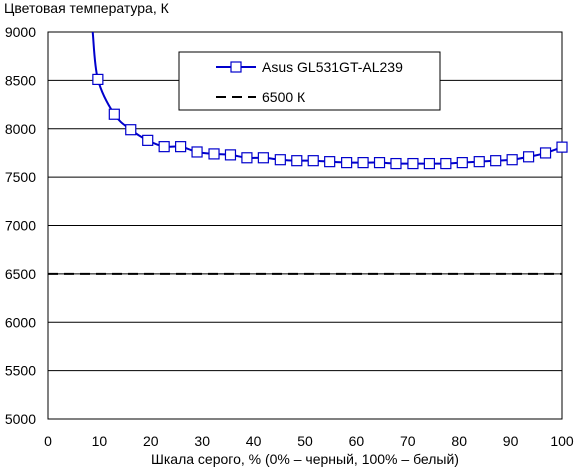  Describe the element at coordinates (357, 441) in the screenshot. I see `x-tick-label: 60` at that location.